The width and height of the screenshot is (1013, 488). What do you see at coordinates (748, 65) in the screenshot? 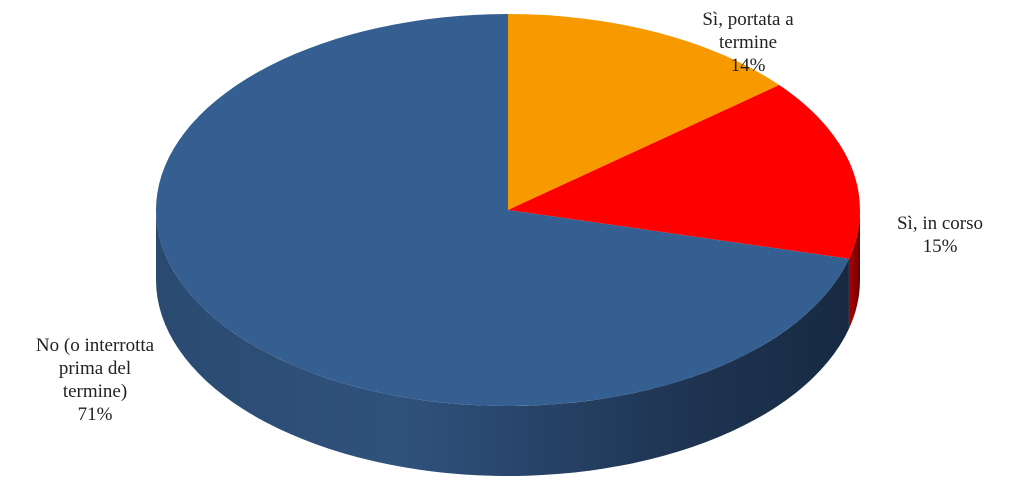
I see `slice-percent-label: 14%` at bounding box center [748, 65].